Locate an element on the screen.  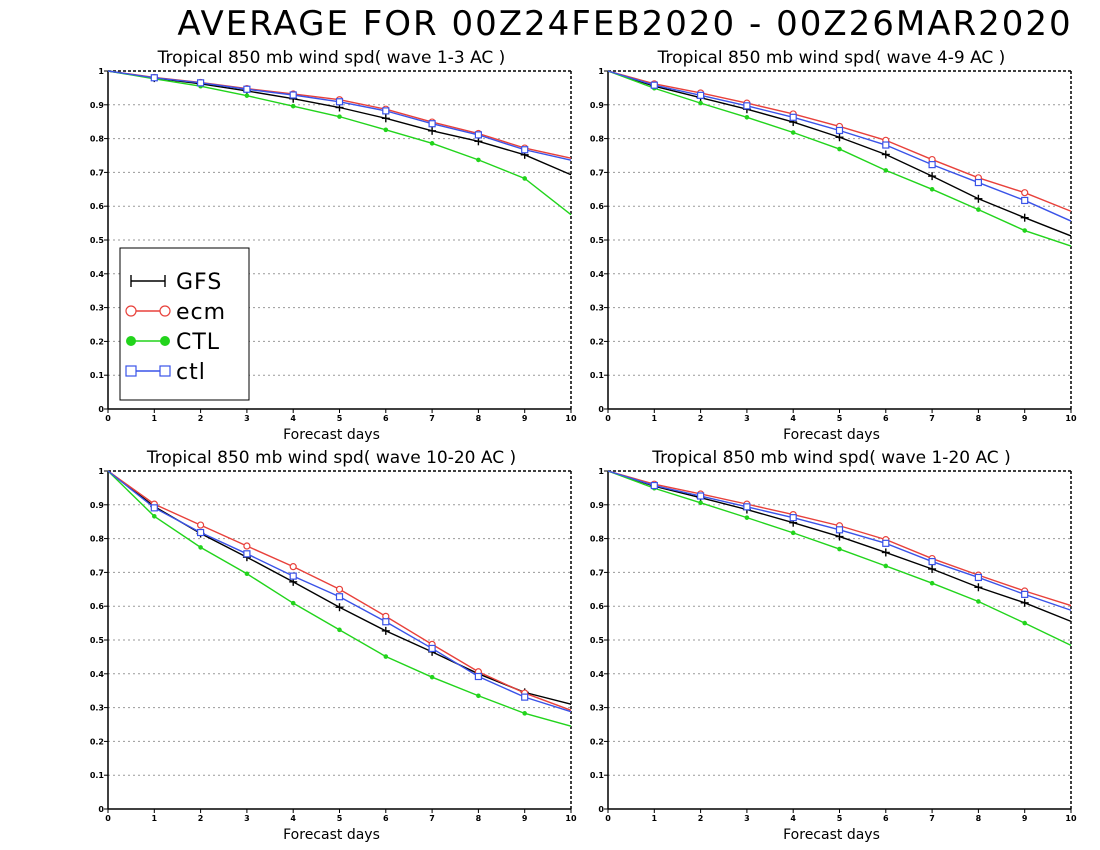
y-tick-label: 0.7 is located at coordinates (597, 572).